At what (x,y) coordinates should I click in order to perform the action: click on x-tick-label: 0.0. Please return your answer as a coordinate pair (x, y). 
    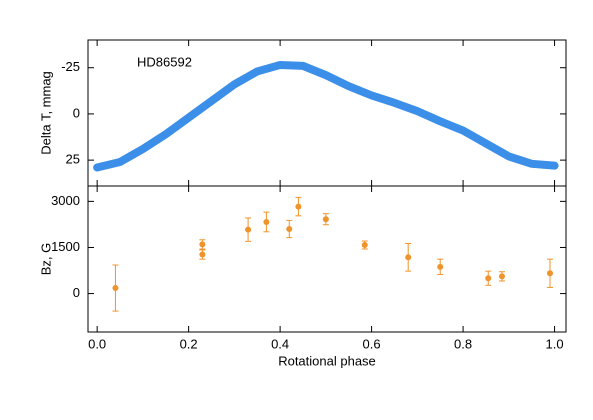
    Looking at the image, I should click on (97, 343).